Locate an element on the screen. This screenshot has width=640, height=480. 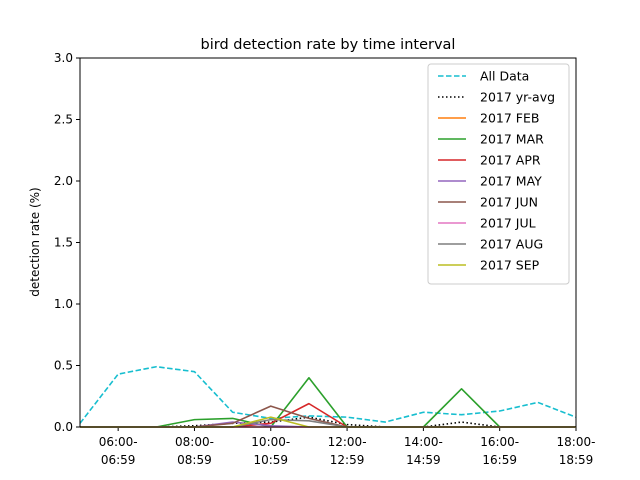
y-tick-label: 1.5 is located at coordinates (63, 243).